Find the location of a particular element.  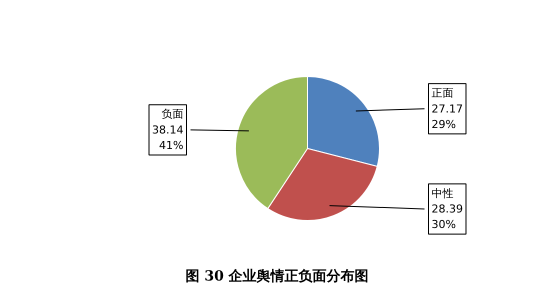

data-label: 27.17 29% is located at coordinates (447, 116).